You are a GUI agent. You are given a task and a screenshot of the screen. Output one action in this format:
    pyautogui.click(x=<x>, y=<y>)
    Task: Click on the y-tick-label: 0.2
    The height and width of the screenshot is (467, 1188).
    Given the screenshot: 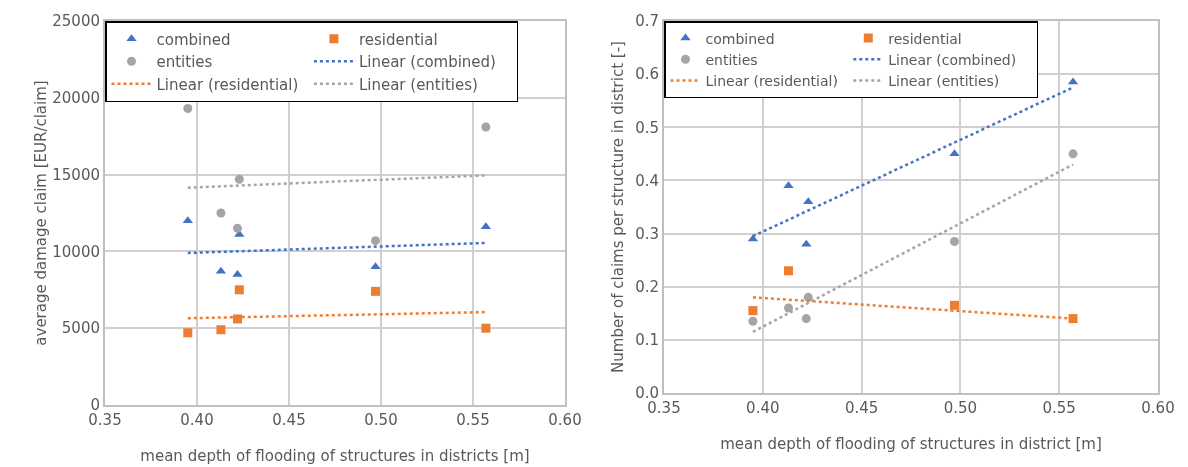 What is the action you would take?
    pyautogui.click(x=647, y=286)
    